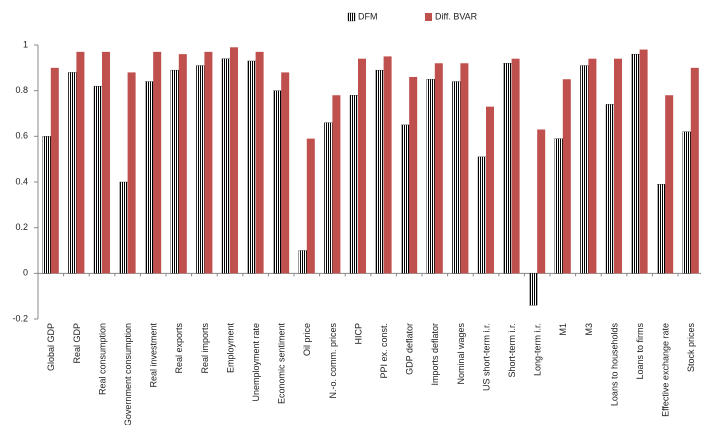 This screenshot has height=425, width=701. Describe the element at coordinates (691, 348) in the screenshot. I see `x-tick-label: Stock prices` at that location.